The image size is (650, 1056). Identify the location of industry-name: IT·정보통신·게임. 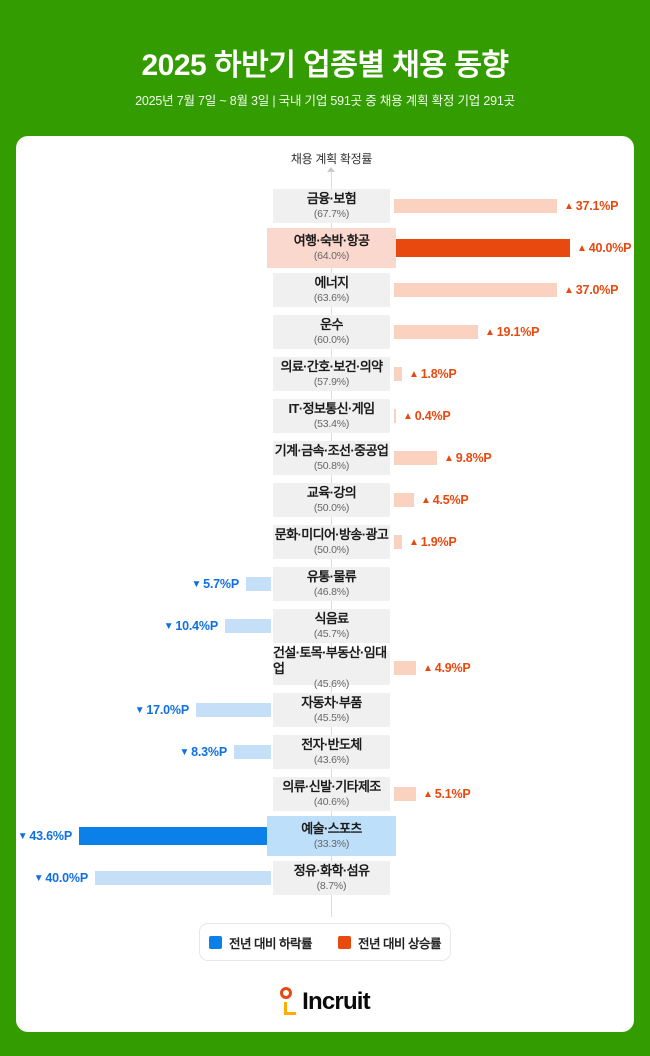
(332, 408).